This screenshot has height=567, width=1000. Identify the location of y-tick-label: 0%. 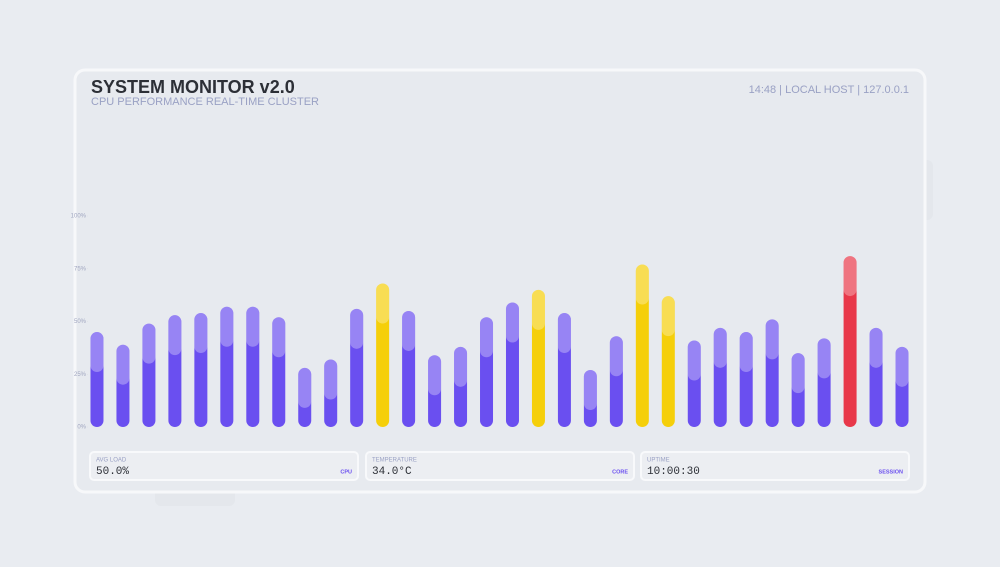
(81, 428).